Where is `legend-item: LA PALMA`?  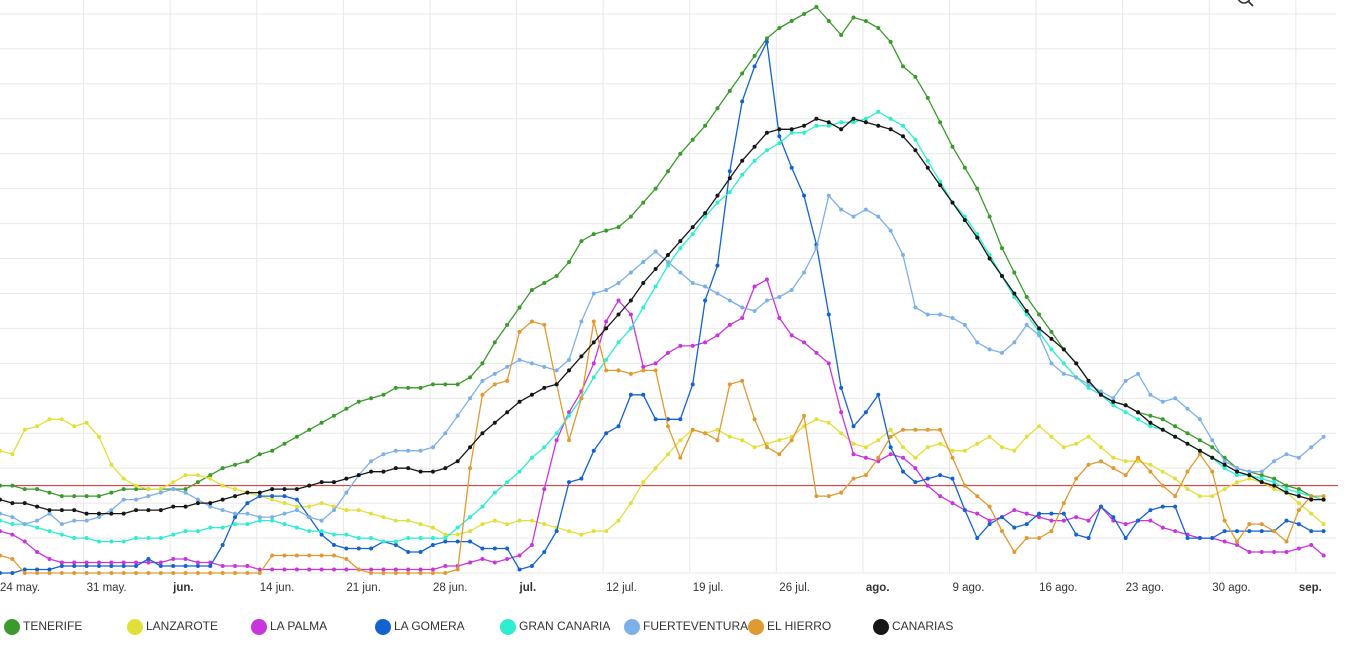 legend-item: LA PALMA is located at coordinates (289, 627).